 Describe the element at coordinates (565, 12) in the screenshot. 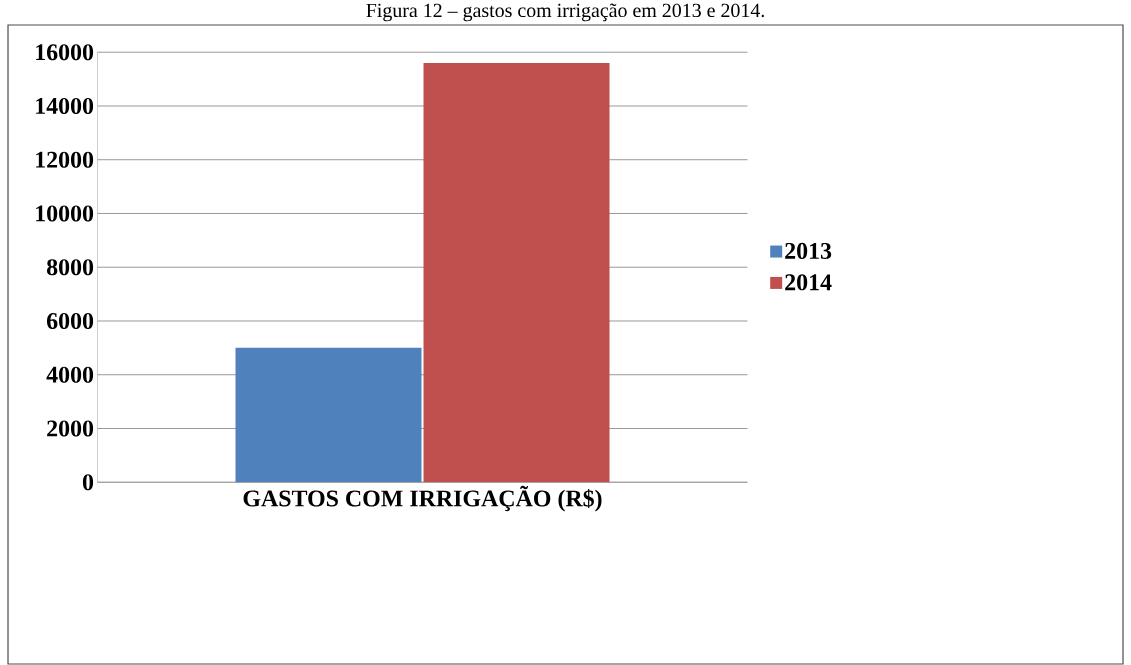

I see `chart-title: Figura 12 – gastos com irrigação em 2013 e 2014.` at that location.